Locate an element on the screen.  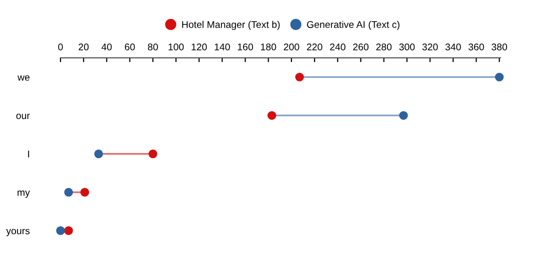
y-tick-label: I is located at coordinates (29, 154).